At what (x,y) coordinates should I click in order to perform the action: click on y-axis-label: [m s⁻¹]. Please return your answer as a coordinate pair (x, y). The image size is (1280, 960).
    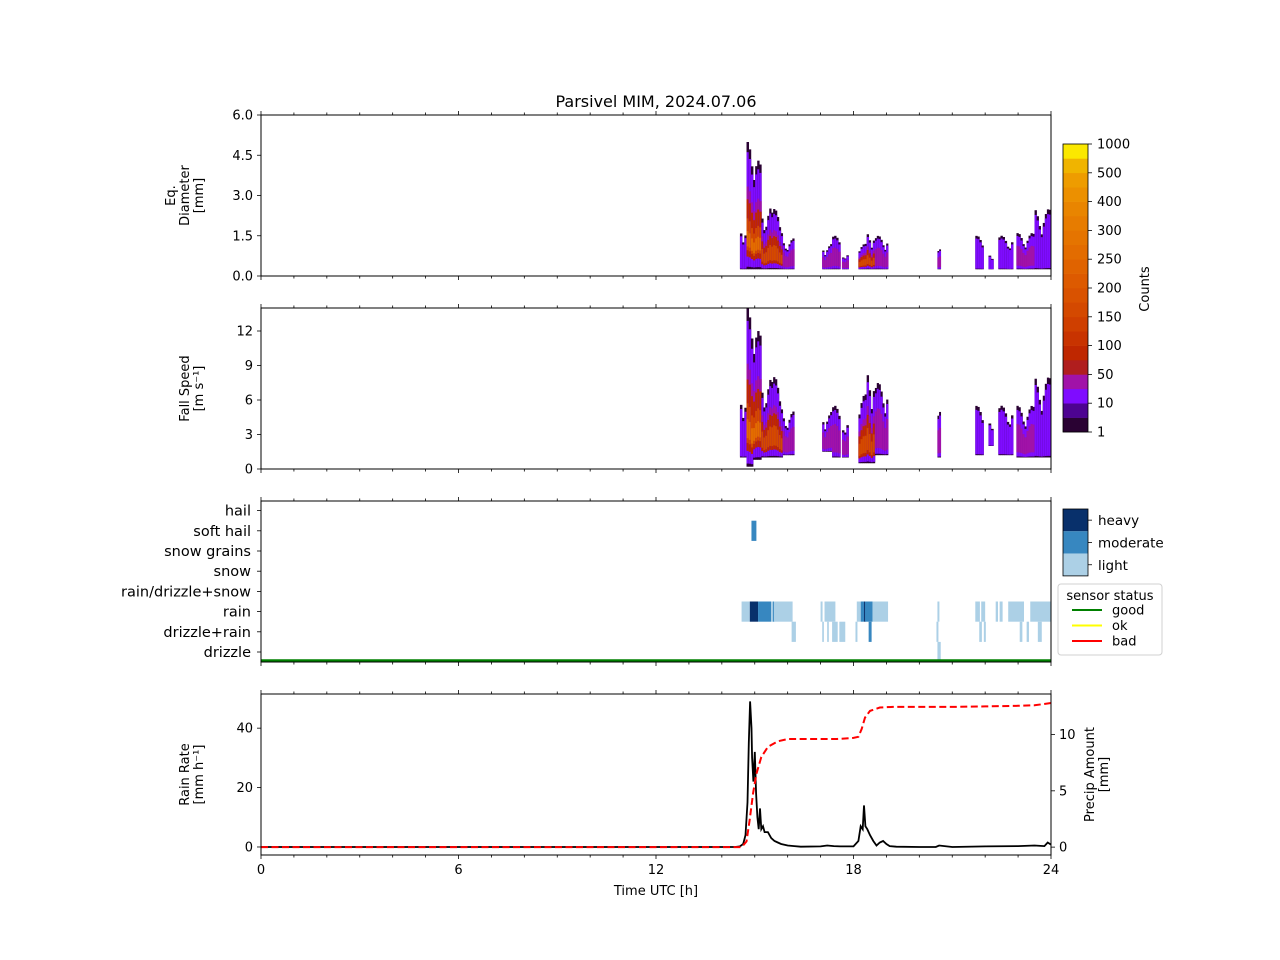
    Looking at the image, I should click on (199, 389).